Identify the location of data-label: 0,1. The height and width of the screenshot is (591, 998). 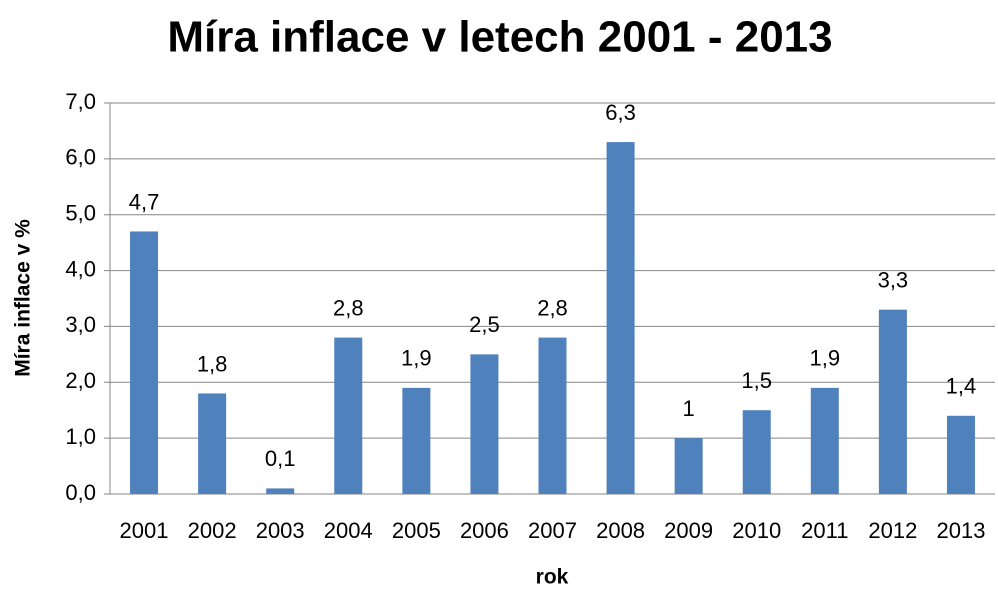
(280, 458).